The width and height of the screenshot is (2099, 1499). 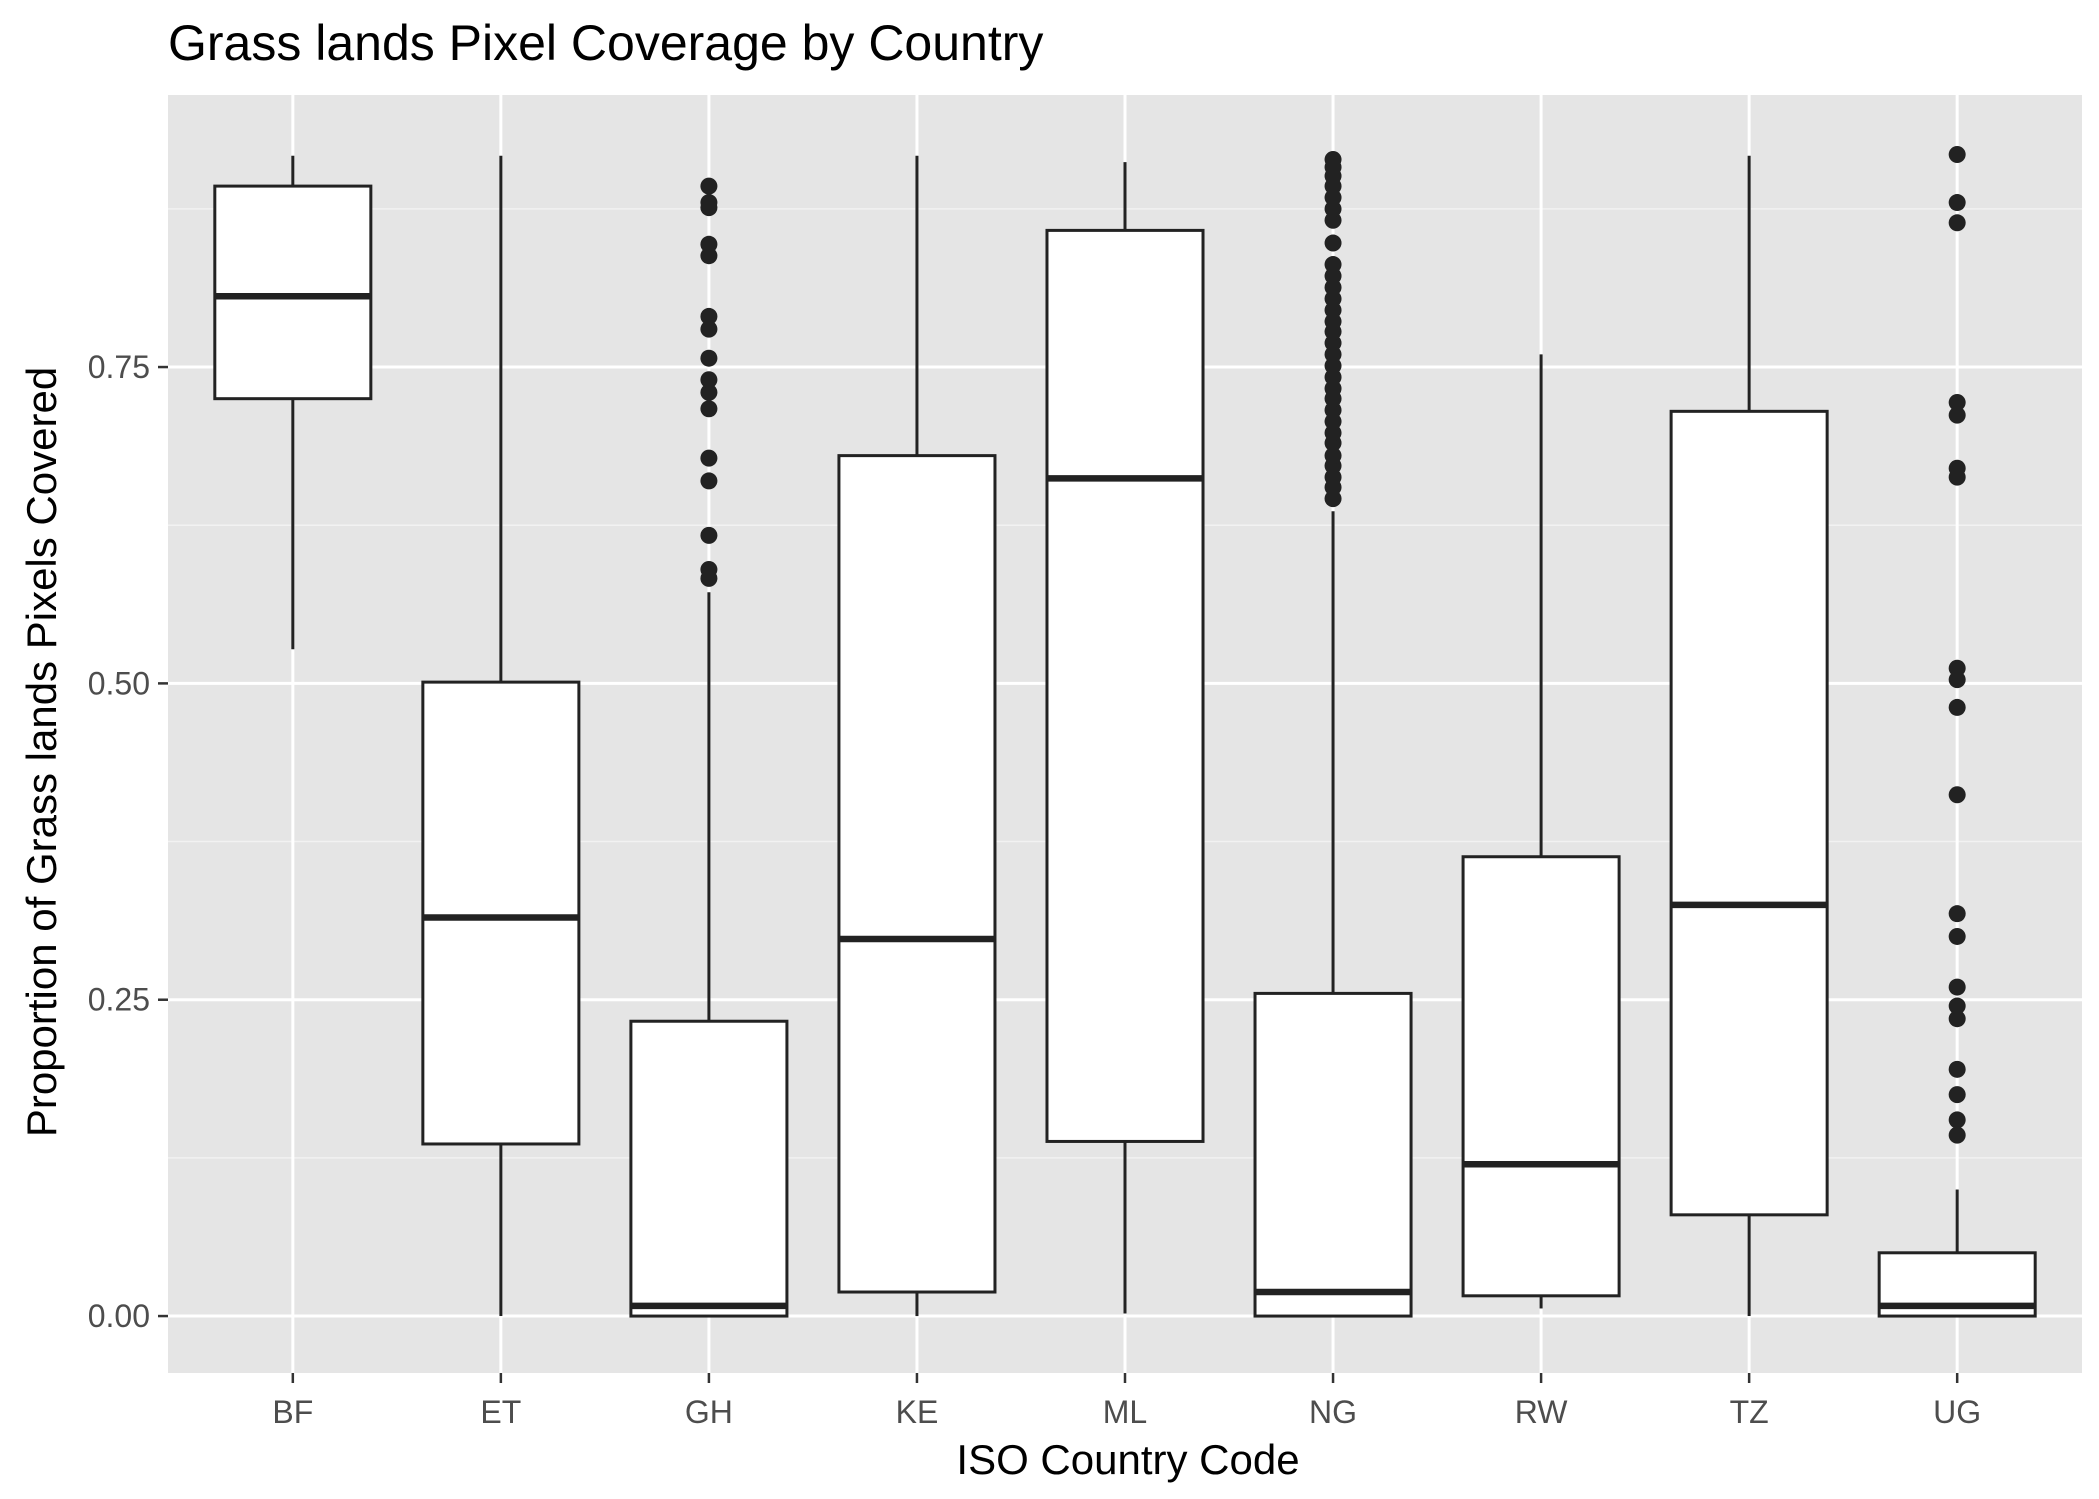 I want to click on box-group-ml, so click(x=1125, y=738).